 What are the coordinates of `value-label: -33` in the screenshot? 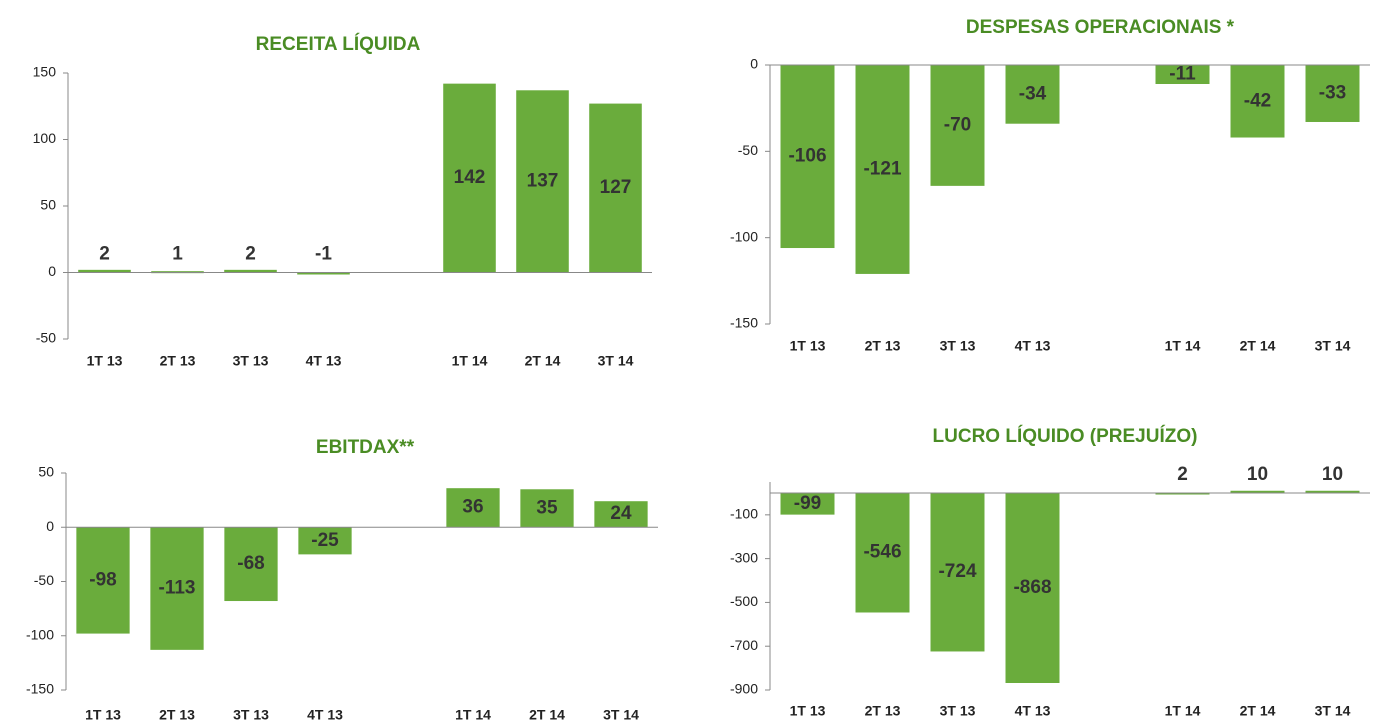 It's located at (1332, 93).